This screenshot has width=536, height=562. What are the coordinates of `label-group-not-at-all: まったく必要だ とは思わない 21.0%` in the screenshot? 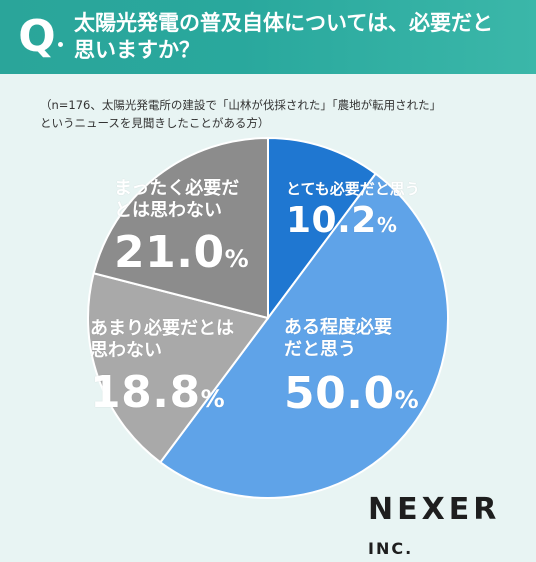 It's located at (181, 231).